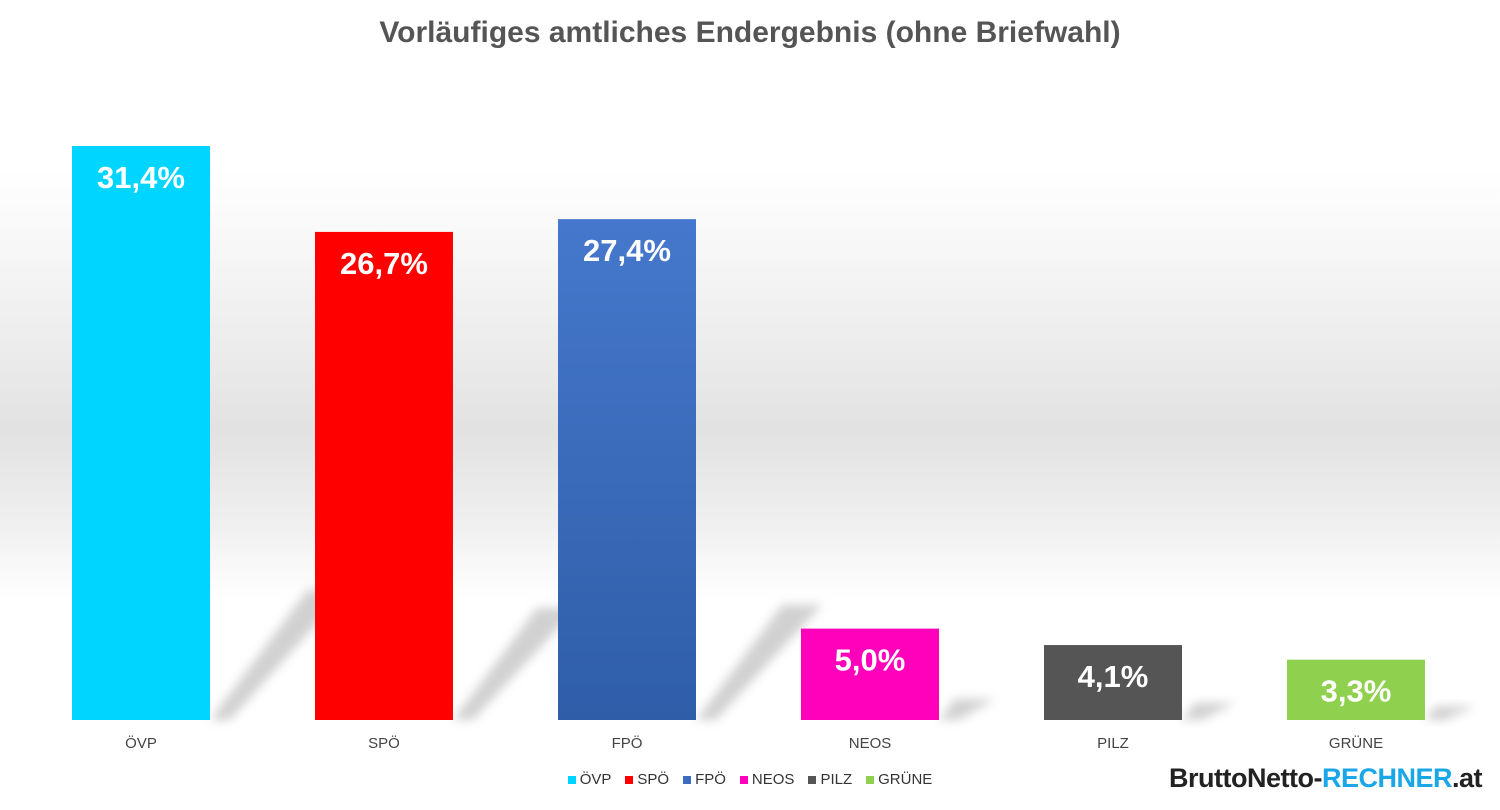 This screenshot has height=810, width=1500. Describe the element at coordinates (627, 250) in the screenshot. I see `data-label-fpoe: 27,4%` at that location.